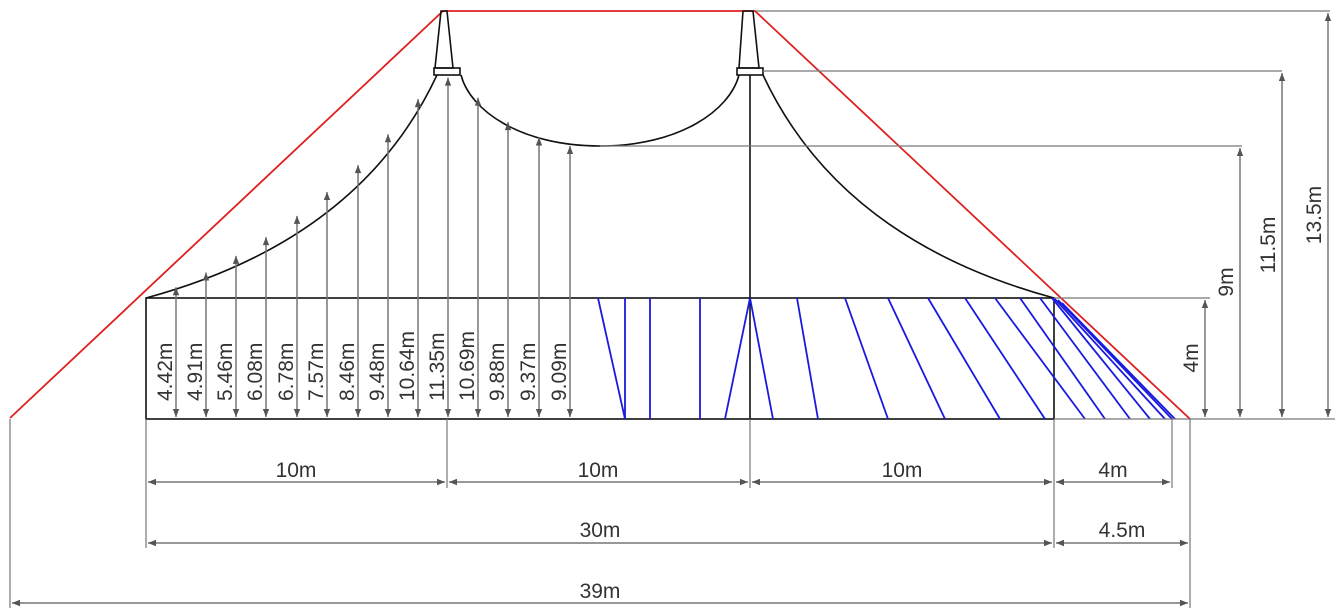 This screenshot has width=1339, height=608. Describe the element at coordinates (497, 372) in the screenshot. I see `roof-height-label: 9.88m` at that location.